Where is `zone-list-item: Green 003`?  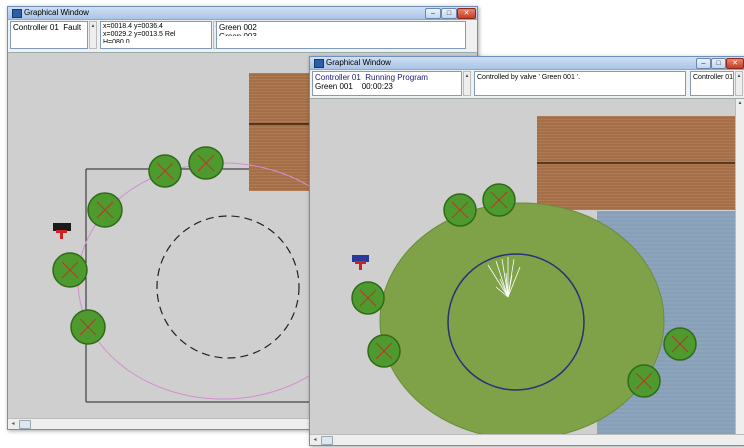 zone-list-item: Green 003 is located at coordinates (341, 34).